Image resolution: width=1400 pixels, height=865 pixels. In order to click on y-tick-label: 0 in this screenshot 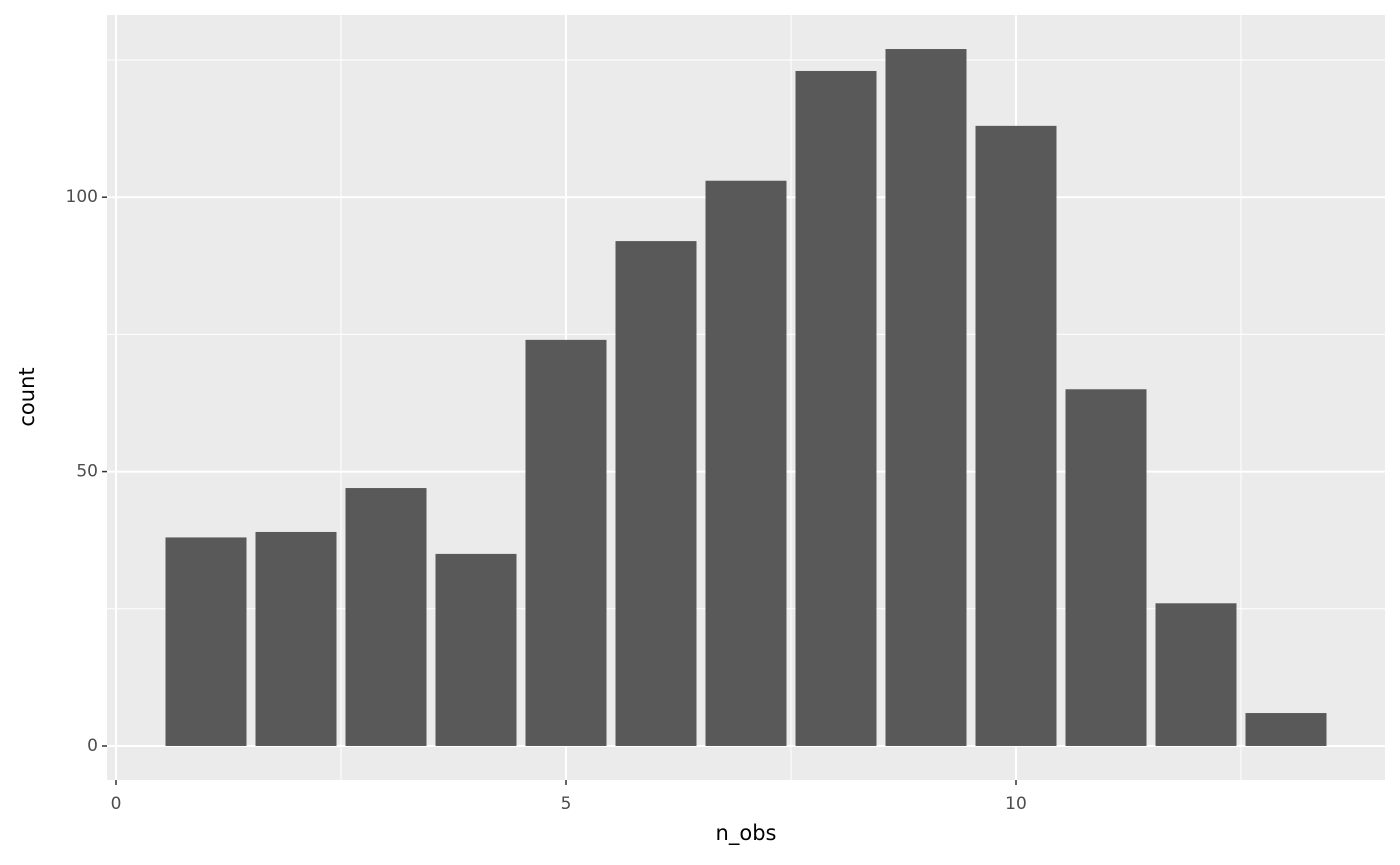, I will do `click(92, 746)`.